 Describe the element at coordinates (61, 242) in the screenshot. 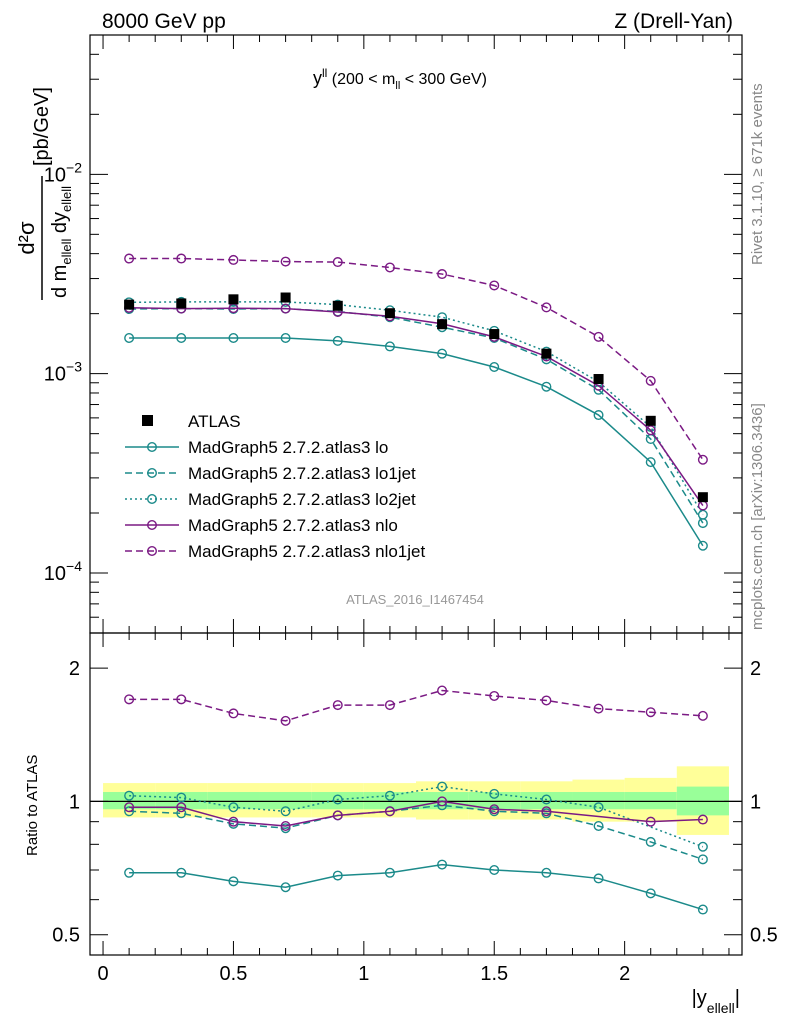

I see `svg-text: d mellell dyellell` at that location.